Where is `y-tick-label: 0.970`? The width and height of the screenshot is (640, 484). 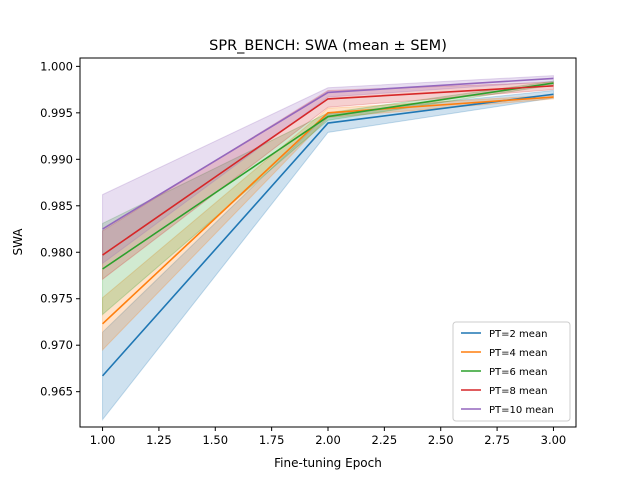
y-tick-label: 0.970 is located at coordinates (56, 345).